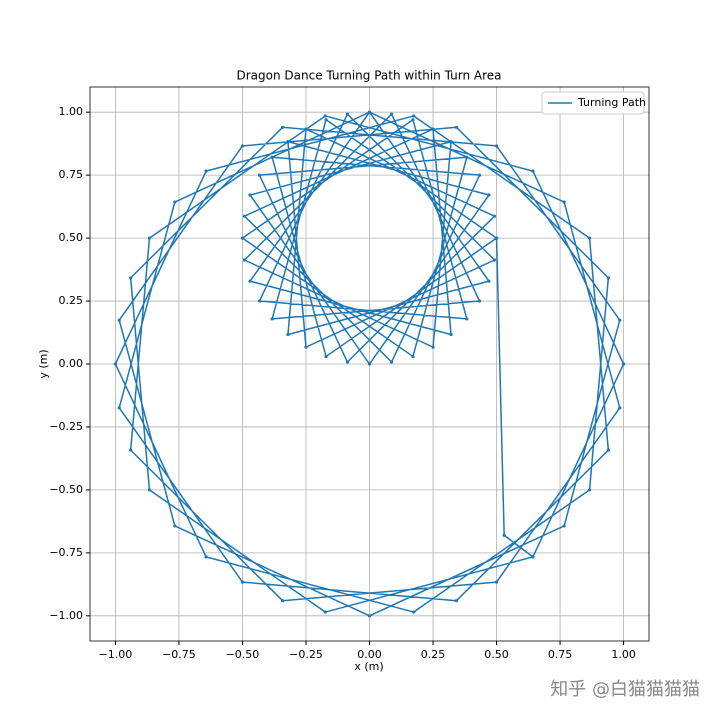 The height and width of the screenshot is (720, 720). Describe the element at coordinates (71, 300) in the screenshot. I see `y-tick-label: 0.25` at that location.